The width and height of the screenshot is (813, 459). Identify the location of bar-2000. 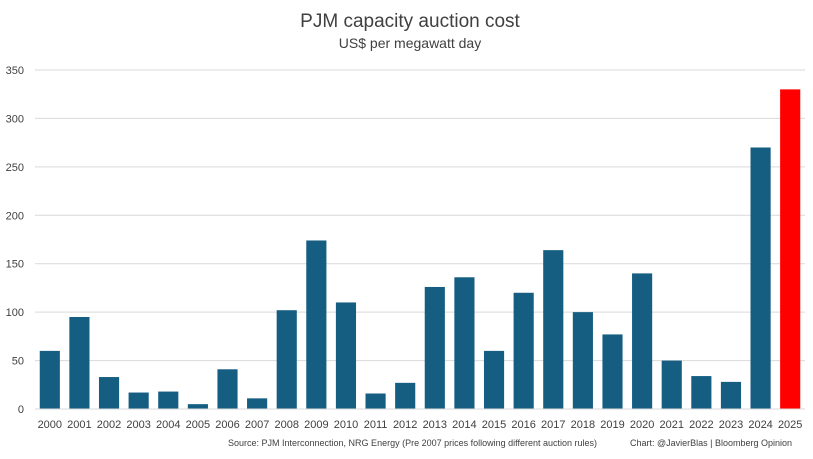
(49, 379).